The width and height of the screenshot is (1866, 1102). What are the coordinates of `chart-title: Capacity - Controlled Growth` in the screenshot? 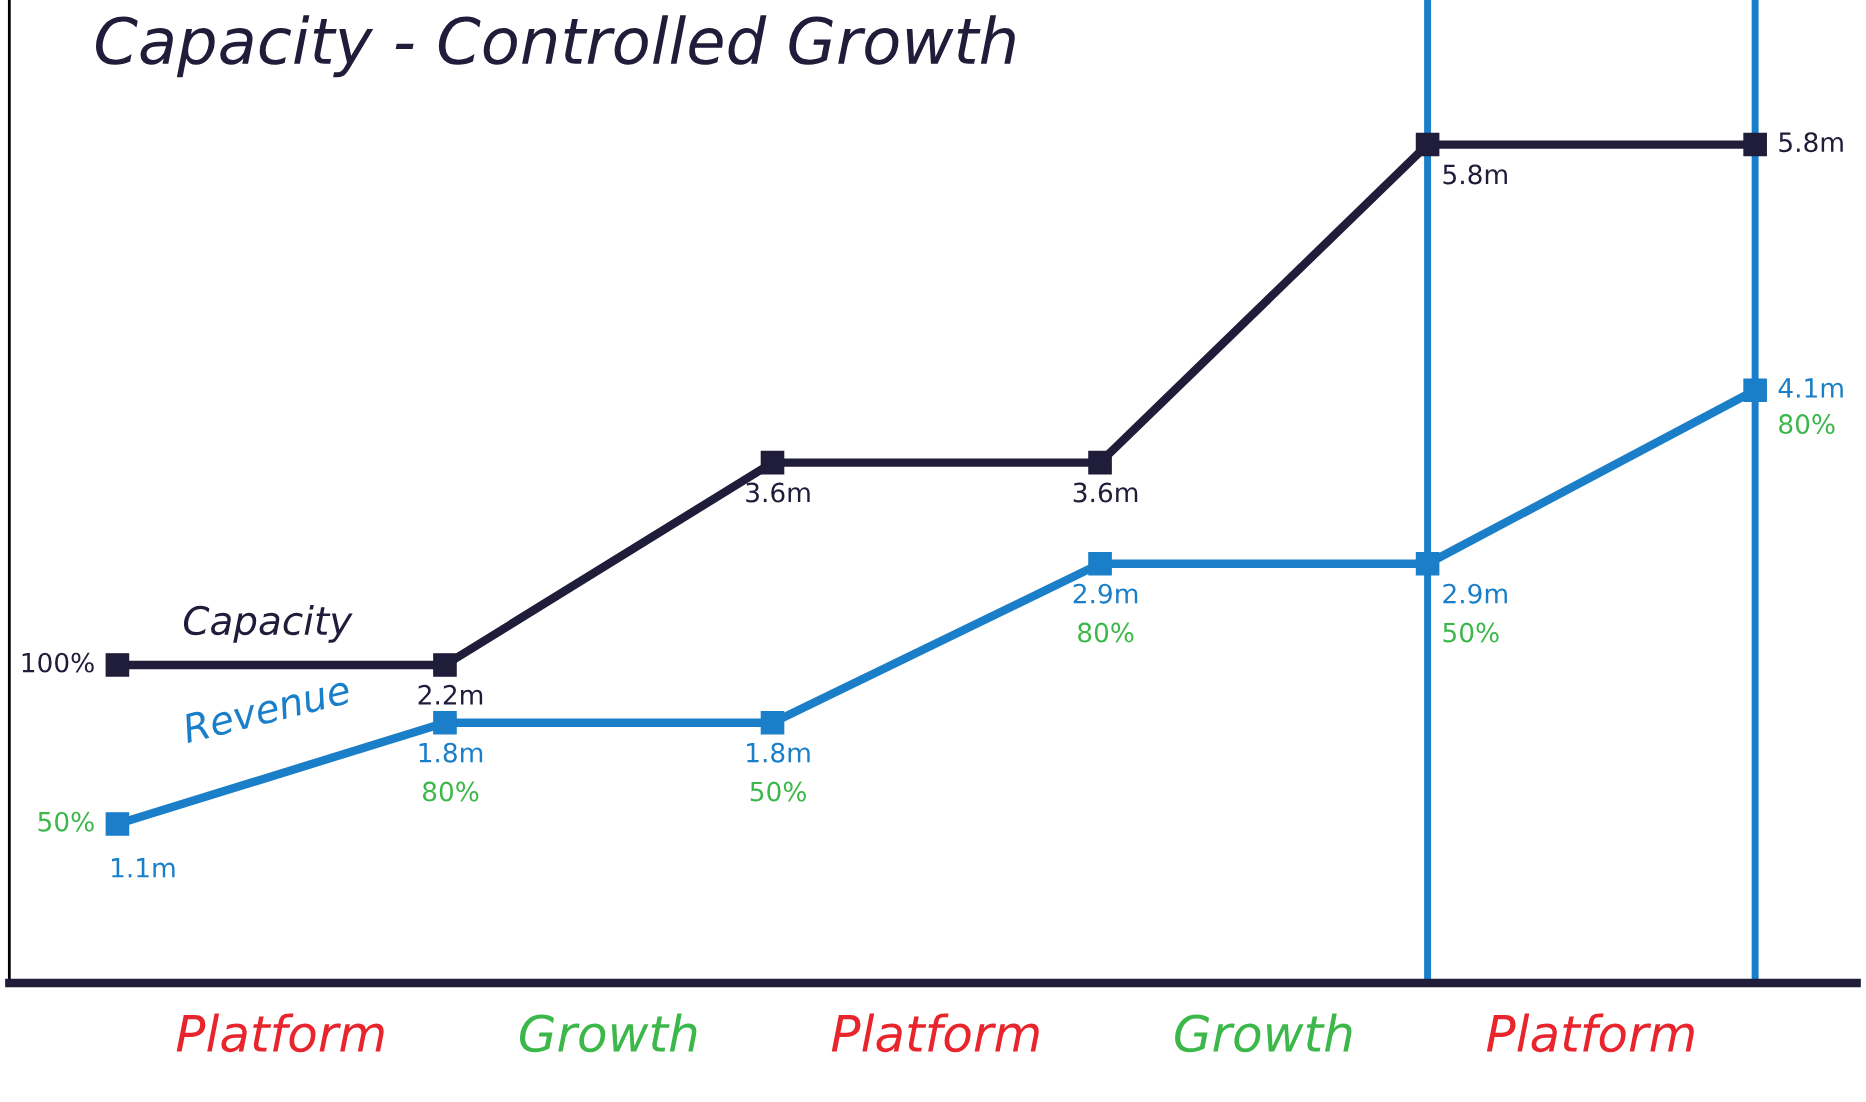 It's located at (555, 46).